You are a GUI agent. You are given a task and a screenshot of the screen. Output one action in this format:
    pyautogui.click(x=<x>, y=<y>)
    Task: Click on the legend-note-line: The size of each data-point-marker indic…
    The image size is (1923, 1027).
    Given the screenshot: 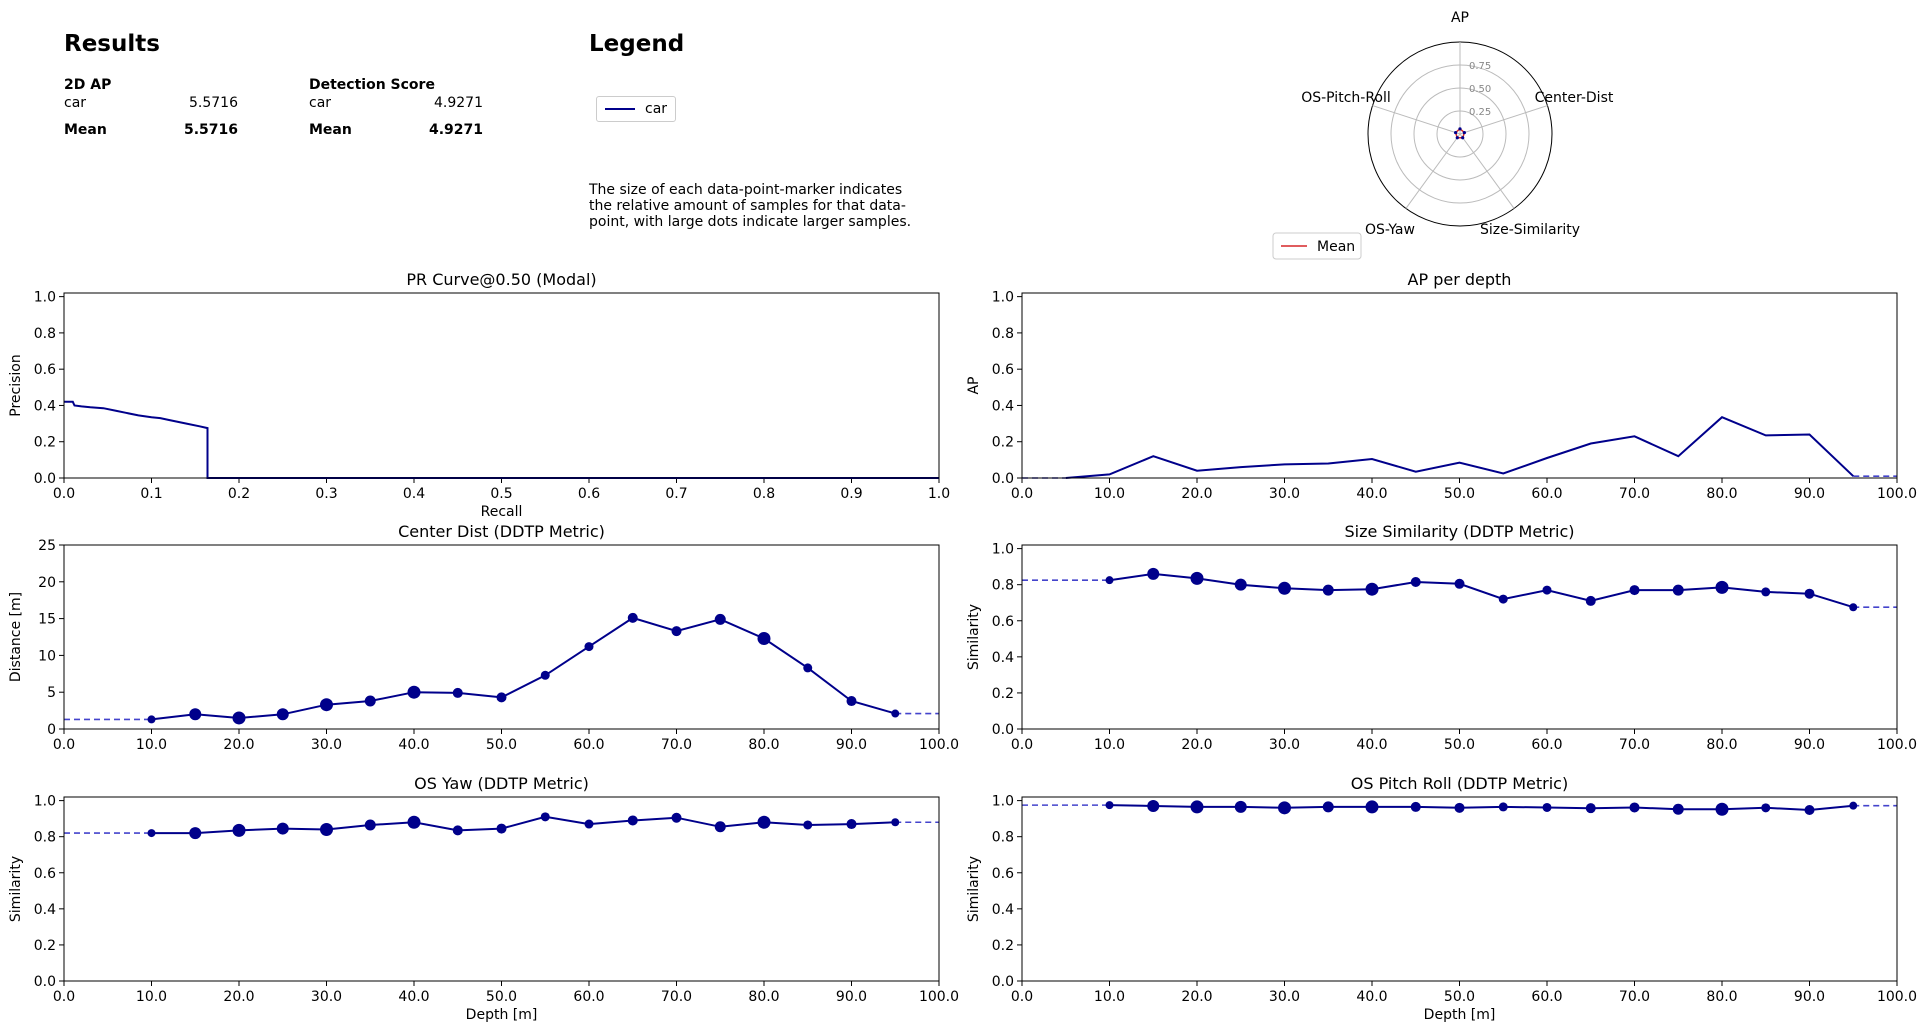 What is the action you would take?
    pyautogui.click(x=746, y=190)
    